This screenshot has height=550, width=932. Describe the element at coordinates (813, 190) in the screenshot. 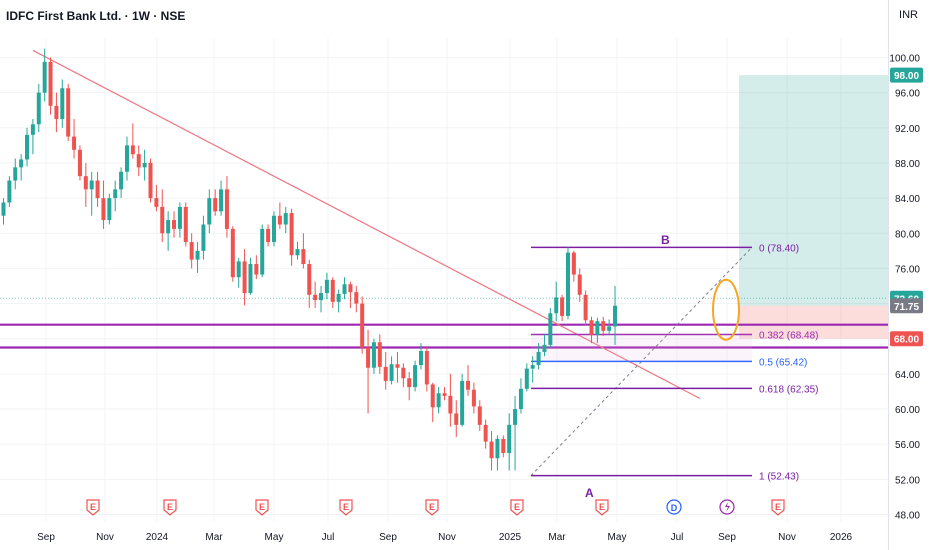

I see `target-zone` at that location.